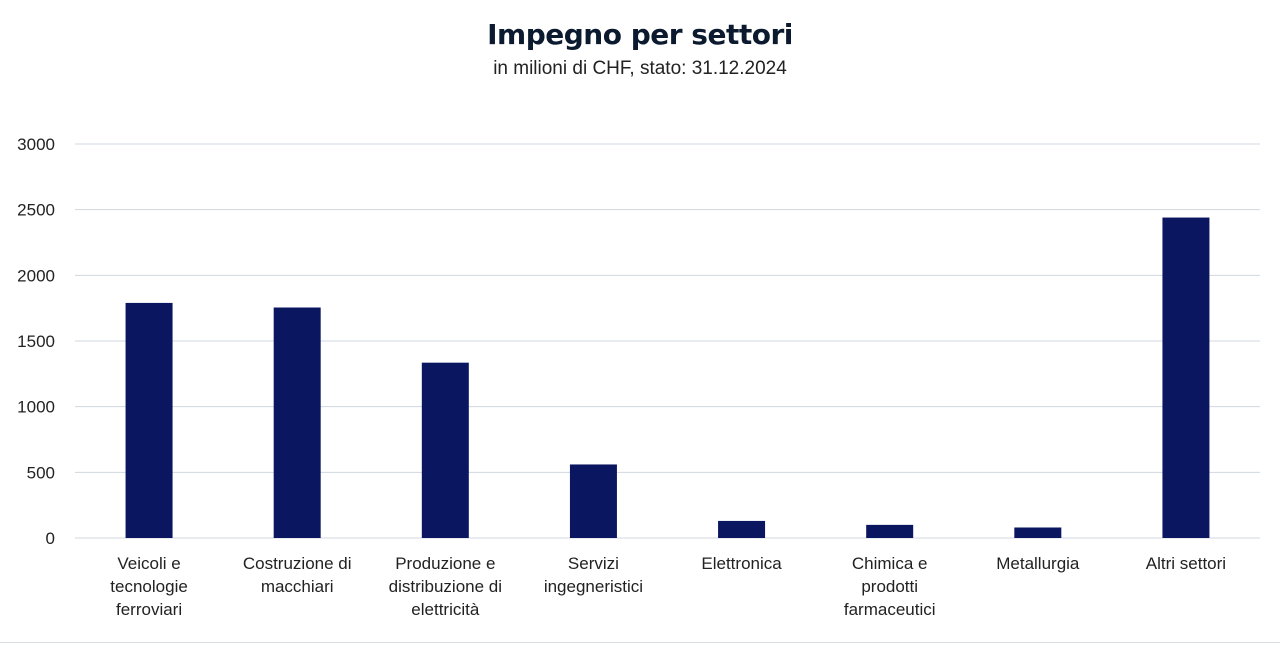  What do you see at coordinates (41, 472) in the screenshot?
I see `y-tick-label-500: 500` at bounding box center [41, 472].